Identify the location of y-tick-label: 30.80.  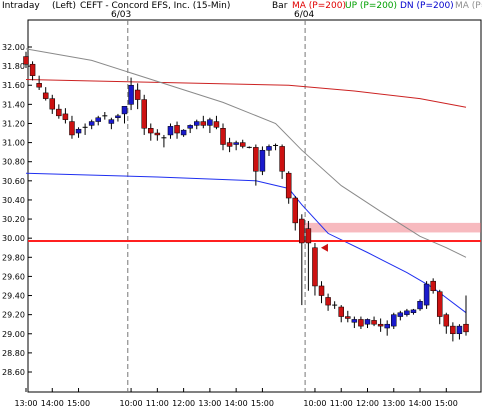
(13, 162).